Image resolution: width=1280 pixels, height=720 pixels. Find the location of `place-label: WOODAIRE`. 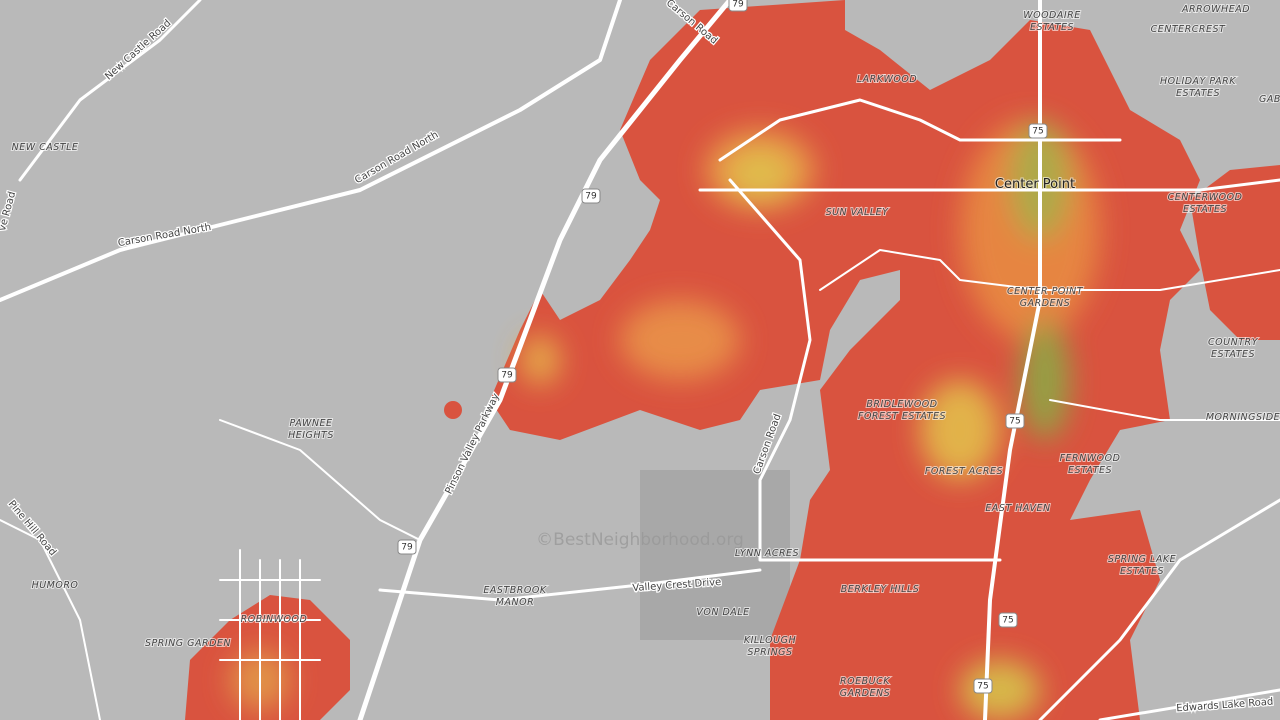

place-label: WOODAIRE is located at coordinates (1052, 15).